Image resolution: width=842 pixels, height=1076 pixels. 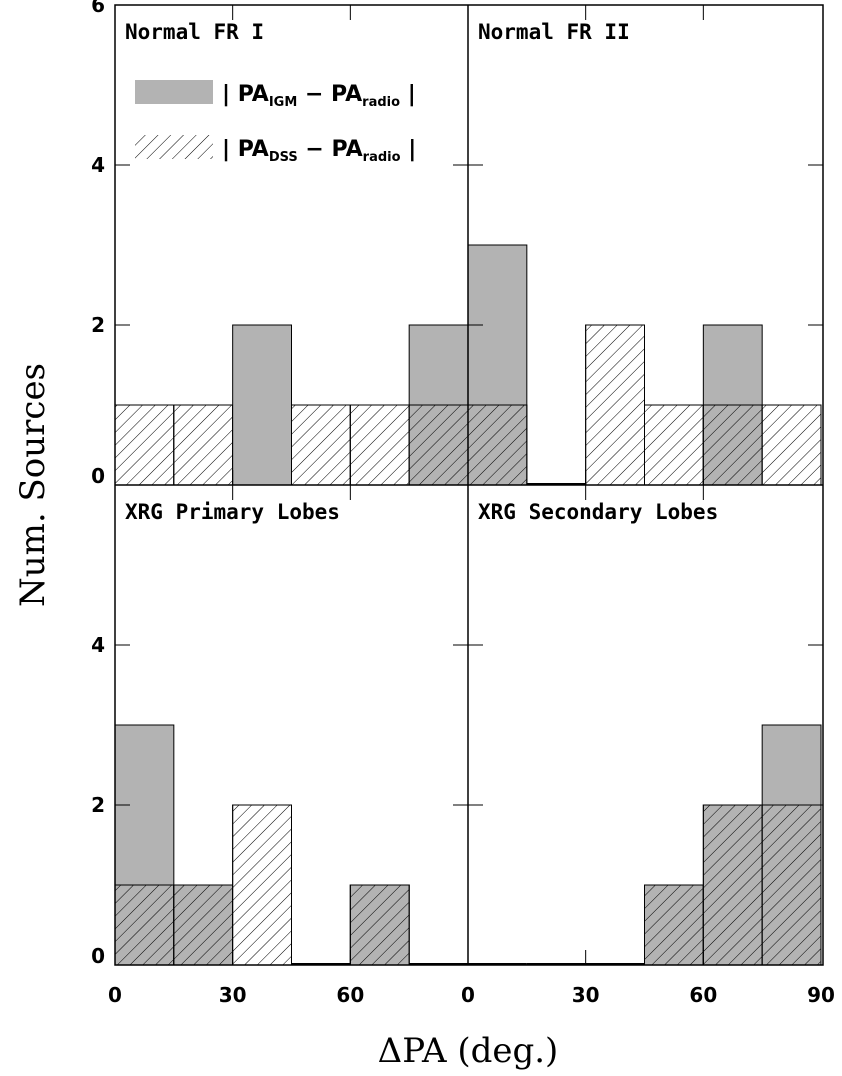 What do you see at coordinates (262, 405) in the screenshot?
I see `bar-igm` at bounding box center [262, 405].